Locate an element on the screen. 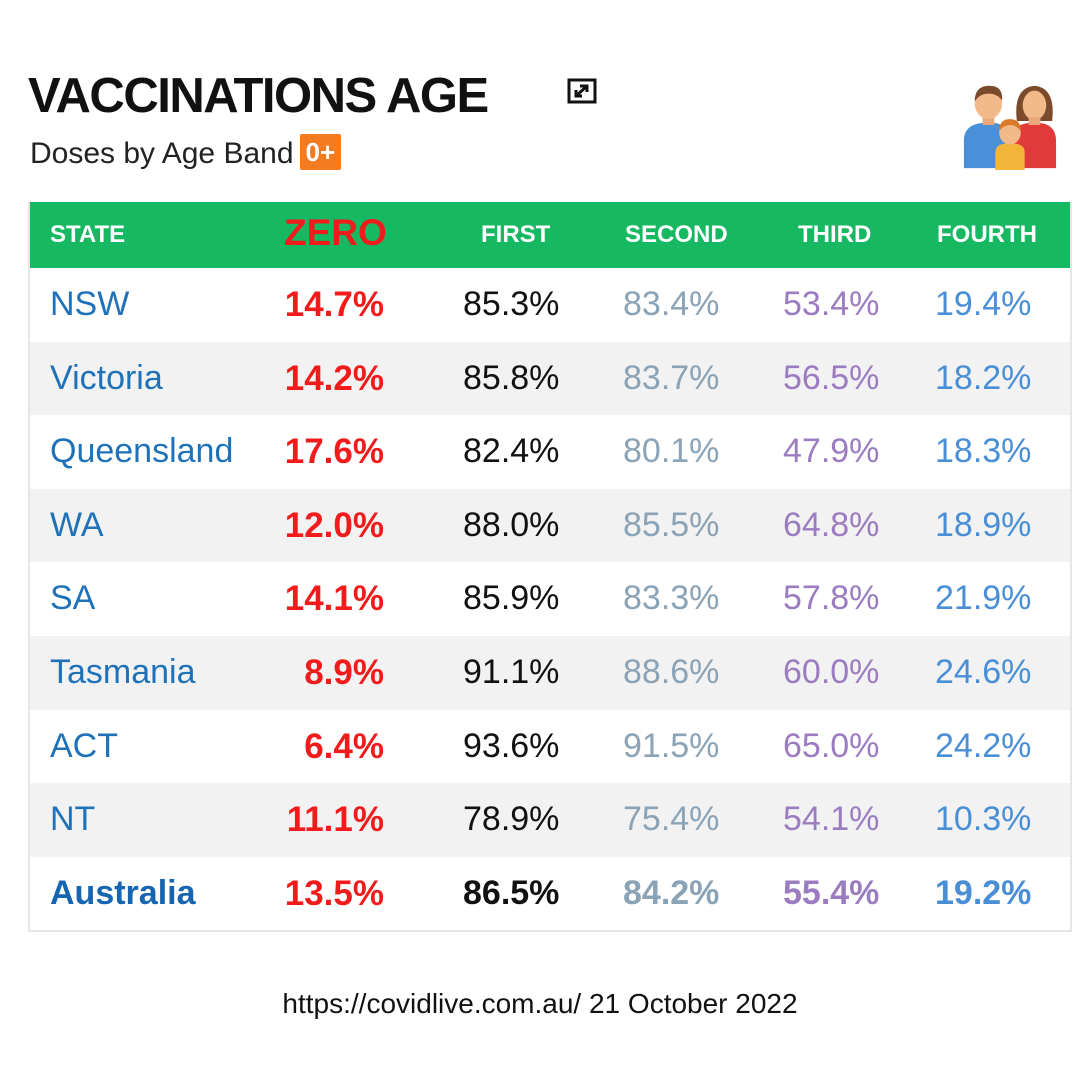 The height and width of the screenshot is (1080, 1080). table-row: Tasmania 8.9% 91.1% 88.6% 60.0% 24.6% is located at coordinates (550, 672).